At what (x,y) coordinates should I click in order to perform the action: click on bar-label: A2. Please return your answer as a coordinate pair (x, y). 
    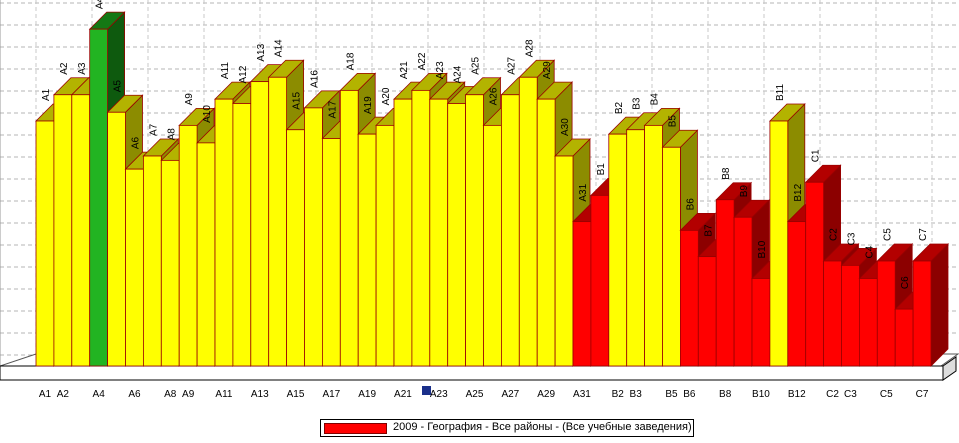
    Looking at the image, I should click on (64, 68).